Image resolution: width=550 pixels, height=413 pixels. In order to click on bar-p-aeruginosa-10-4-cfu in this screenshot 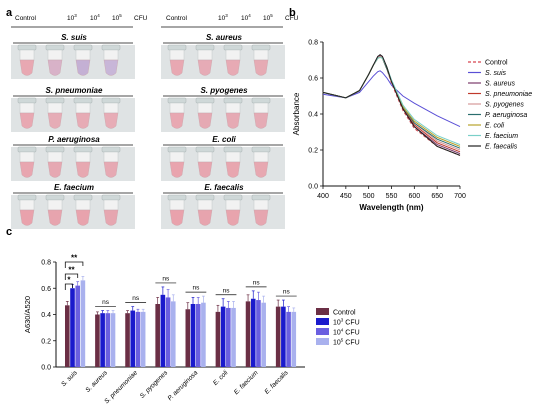, I will do `click(198, 335)`.